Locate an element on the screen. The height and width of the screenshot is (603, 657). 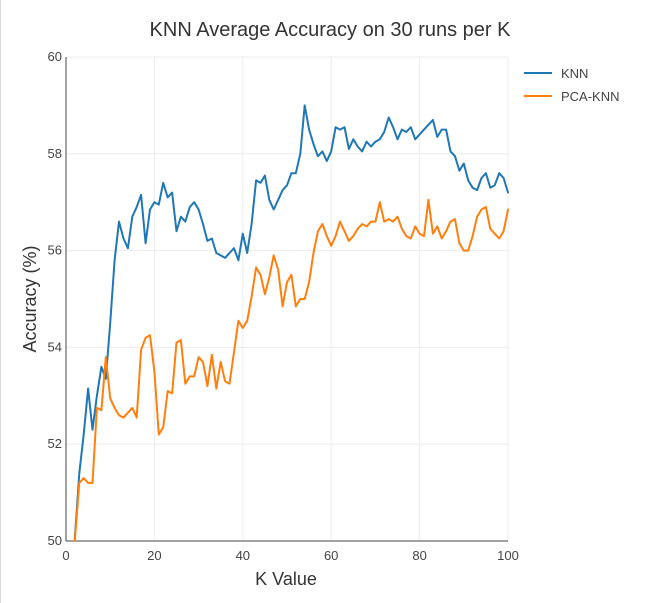
x-axis-label: K Value is located at coordinates (286, 579).